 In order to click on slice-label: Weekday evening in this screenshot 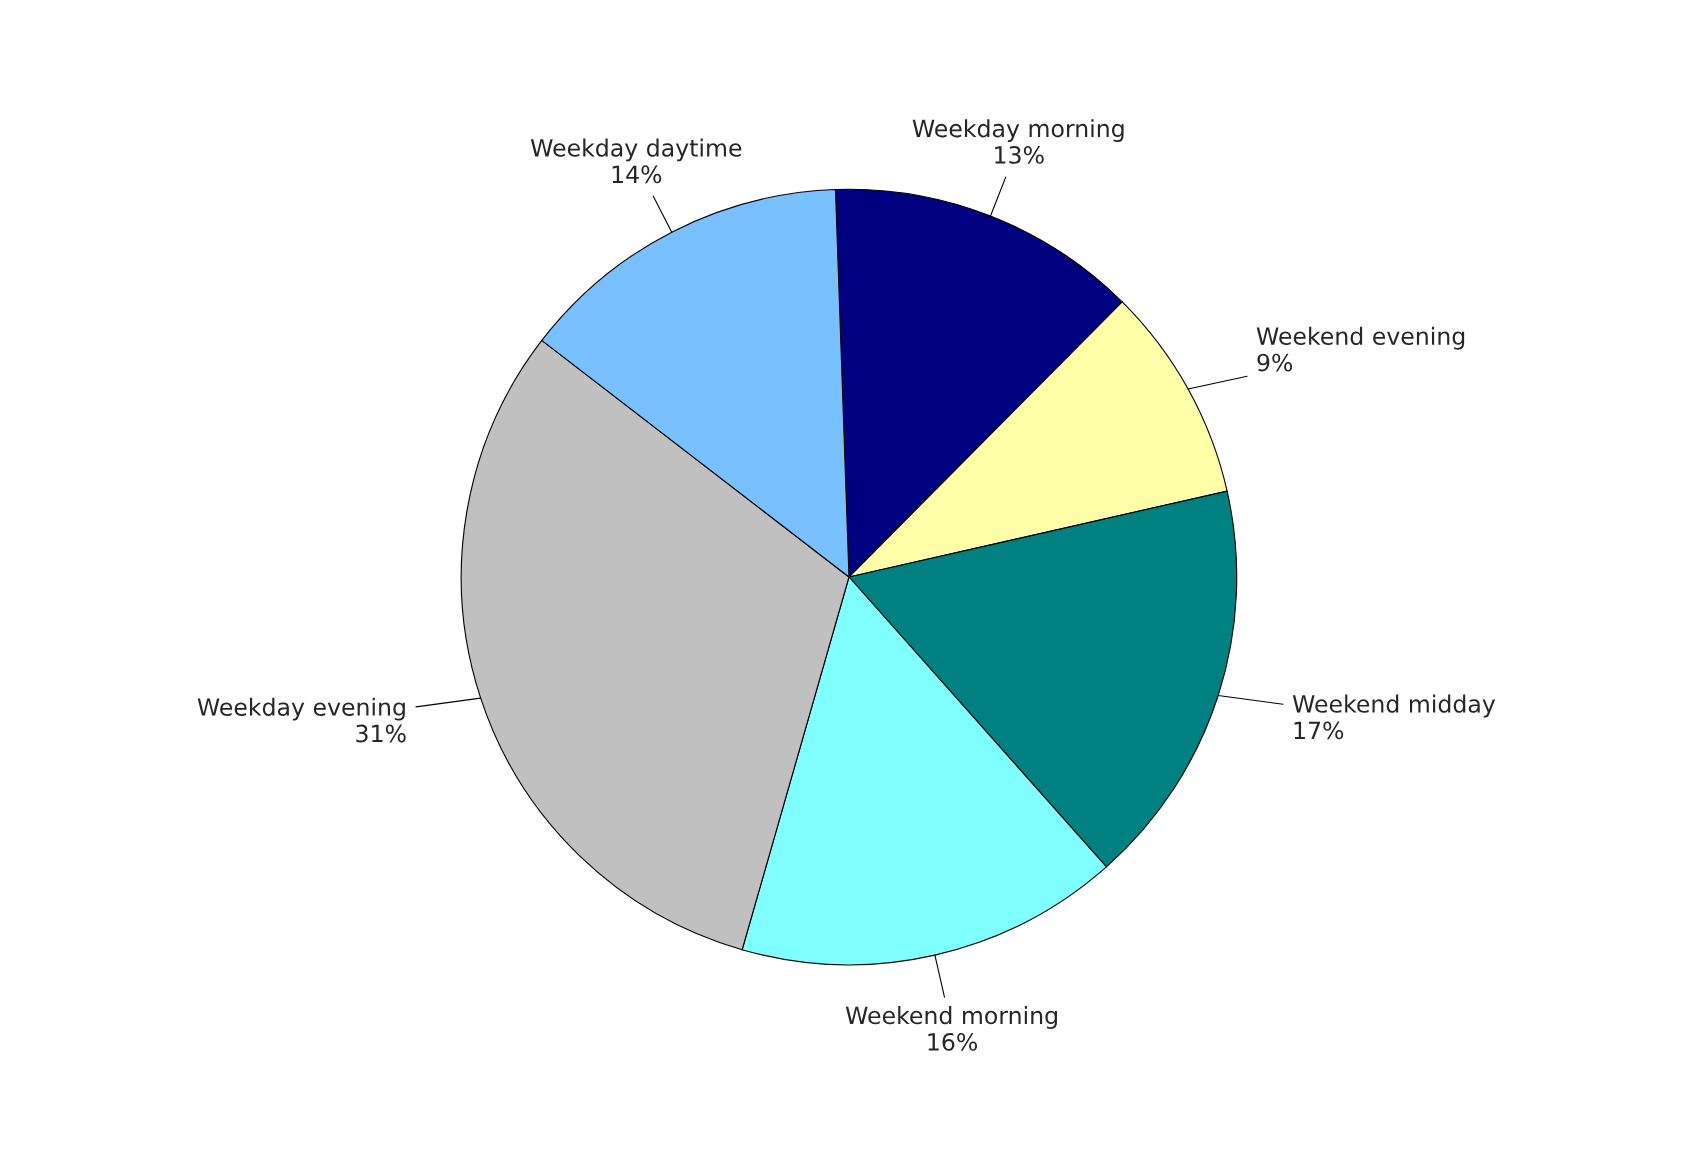, I will do `click(301, 709)`.